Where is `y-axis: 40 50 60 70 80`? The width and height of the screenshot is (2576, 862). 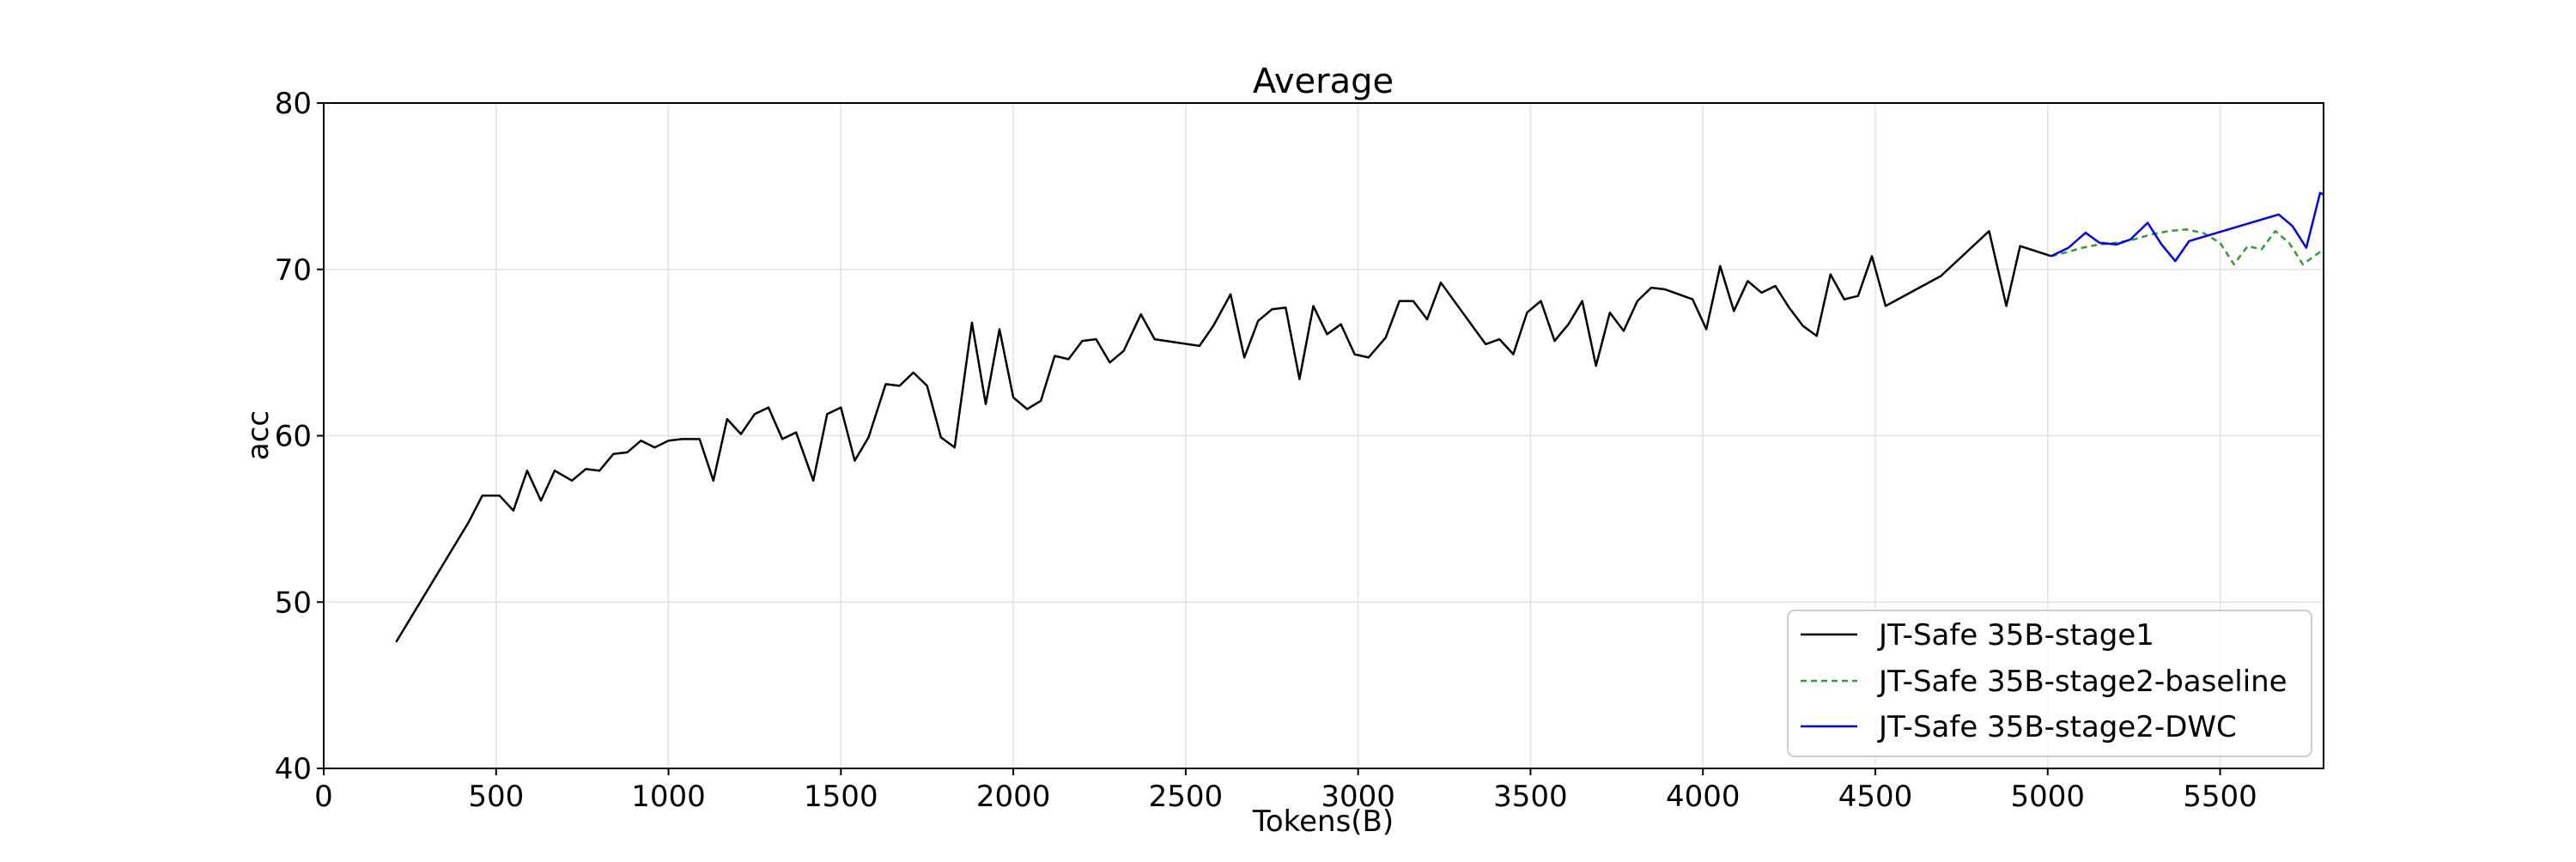
y-axis: 40 50 60 70 80 is located at coordinates (300, 436).